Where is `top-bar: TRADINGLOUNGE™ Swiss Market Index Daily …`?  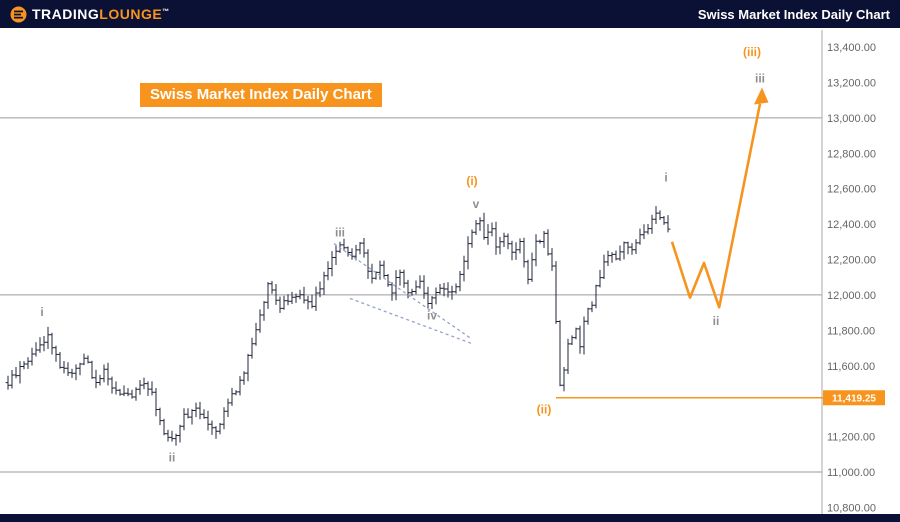
top-bar: TRADINGLOUNGE™ Swiss Market Index Daily … is located at coordinates (450, 14).